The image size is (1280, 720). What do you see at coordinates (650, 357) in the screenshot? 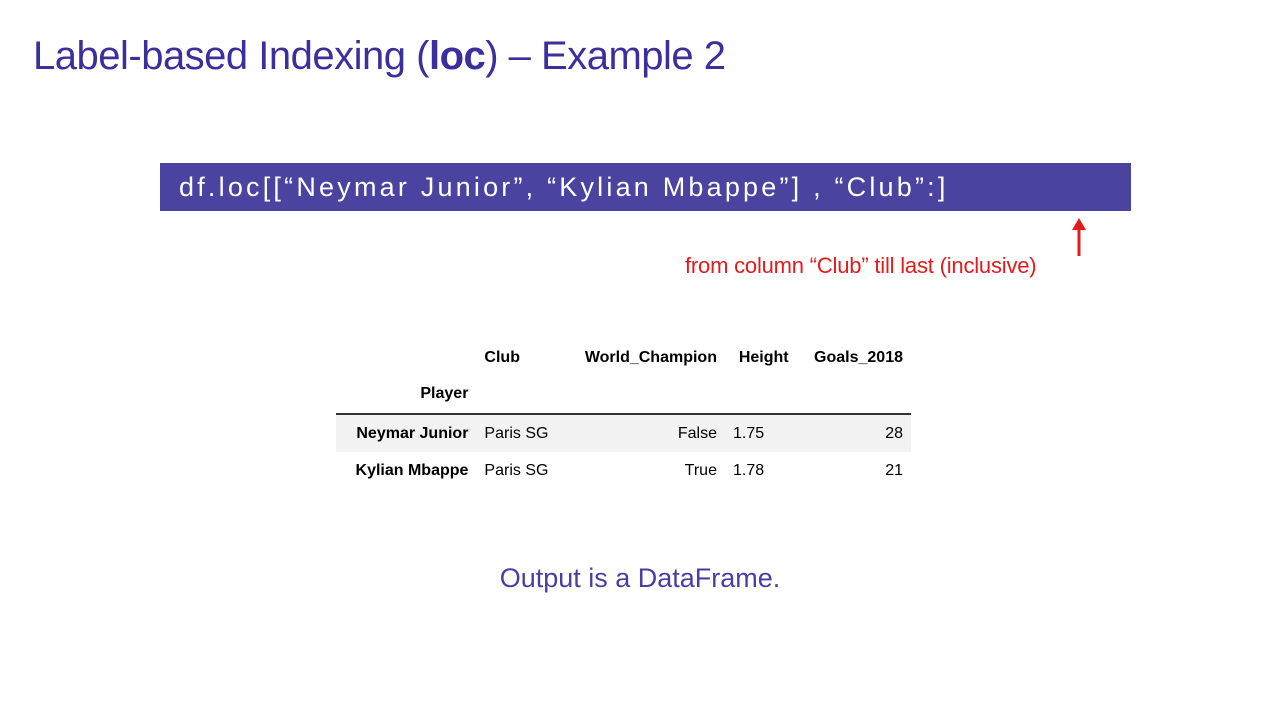
I see `column-header-world-champion: World_Champion` at bounding box center [650, 357].